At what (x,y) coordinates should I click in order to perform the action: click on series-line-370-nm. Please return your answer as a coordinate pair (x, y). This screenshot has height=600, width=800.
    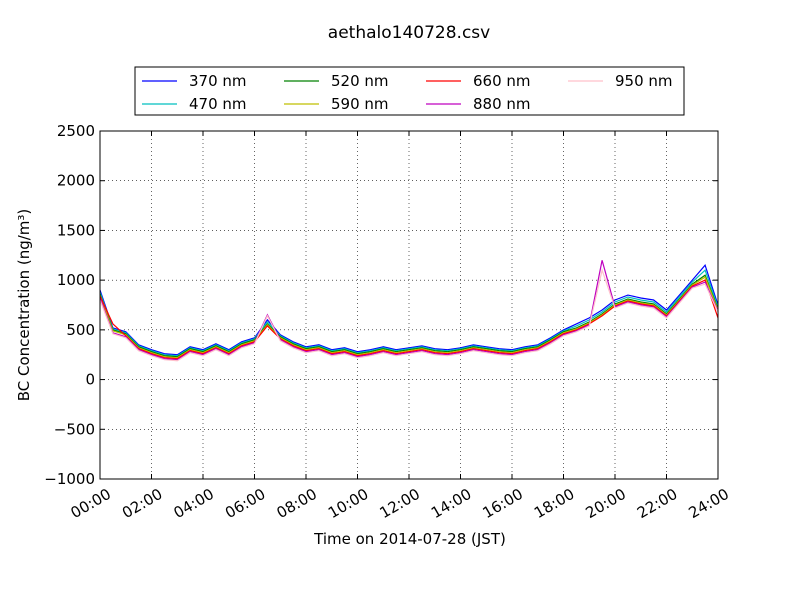
    Looking at the image, I should click on (409, 309).